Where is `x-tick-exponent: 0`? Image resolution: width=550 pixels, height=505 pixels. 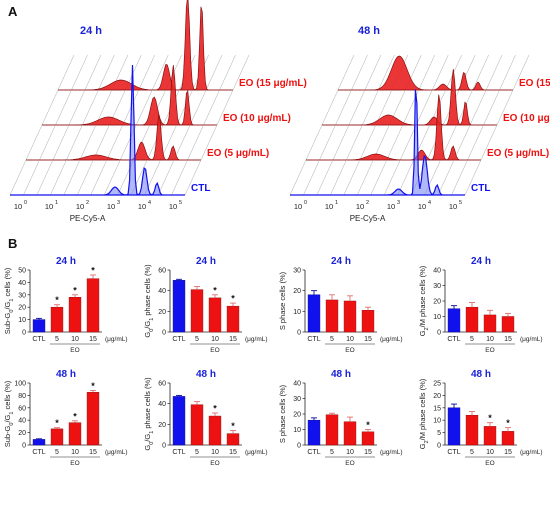 x-tick-exponent: 0 is located at coordinates (305, 203).